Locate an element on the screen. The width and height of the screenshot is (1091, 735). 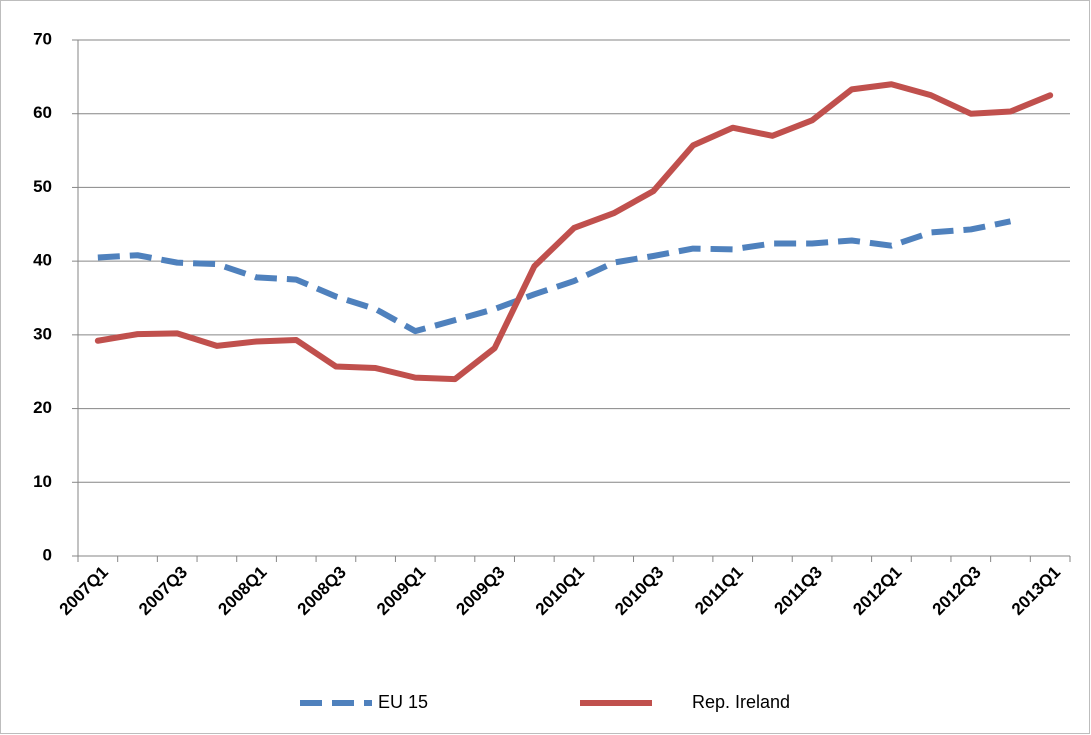
y-tick-label: 60 is located at coordinates (42, 112).